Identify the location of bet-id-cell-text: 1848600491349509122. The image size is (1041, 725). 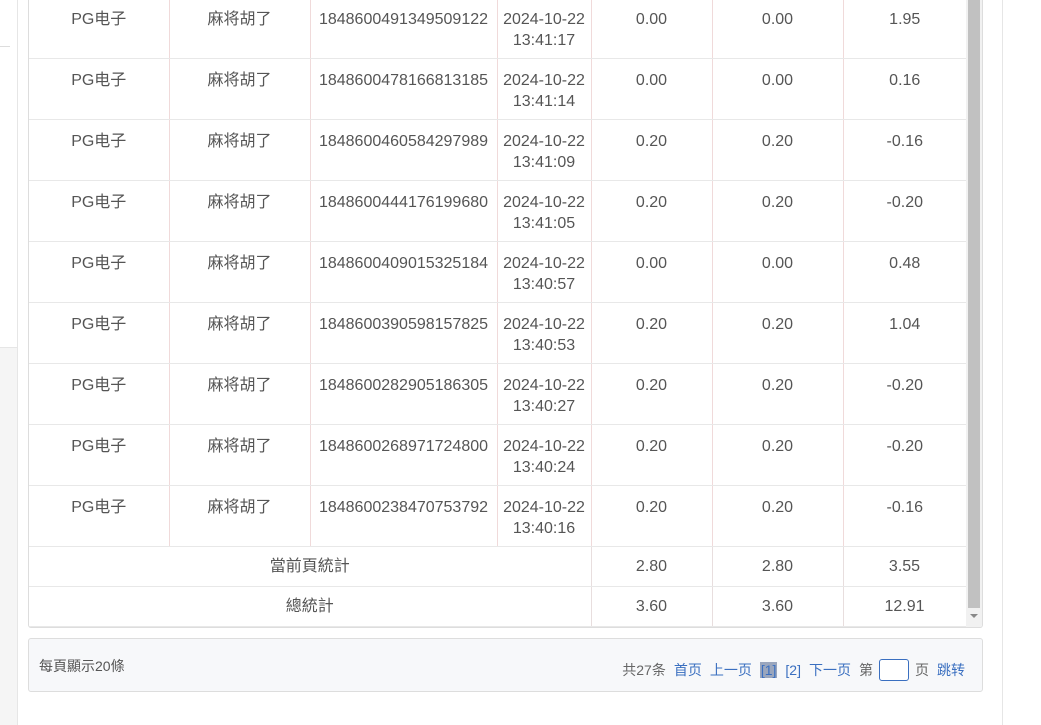
(403, 19).